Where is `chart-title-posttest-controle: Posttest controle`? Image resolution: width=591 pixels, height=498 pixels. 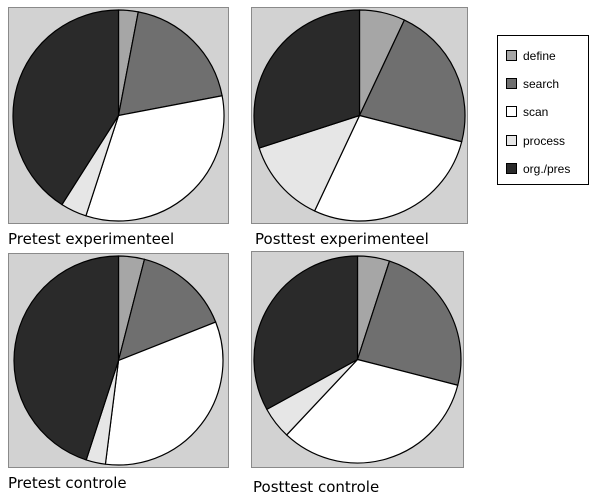 chart-title-posttest-controle: Posttest controle is located at coordinates (316, 487).